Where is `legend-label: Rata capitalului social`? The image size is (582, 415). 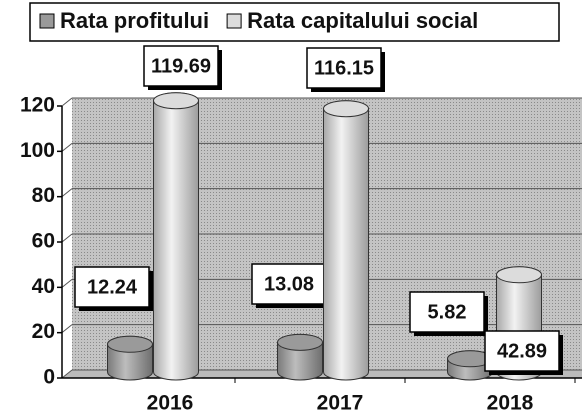
legend-label: Rata capitalului social is located at coordinates (362, 20).